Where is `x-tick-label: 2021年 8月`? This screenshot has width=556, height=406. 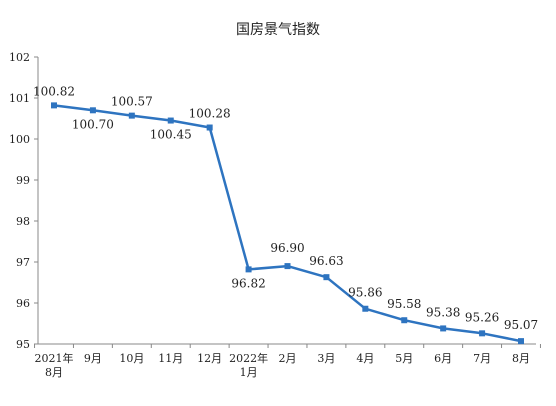 x-tick-label: 2021年 8月 is located at coordinates (54, 365).